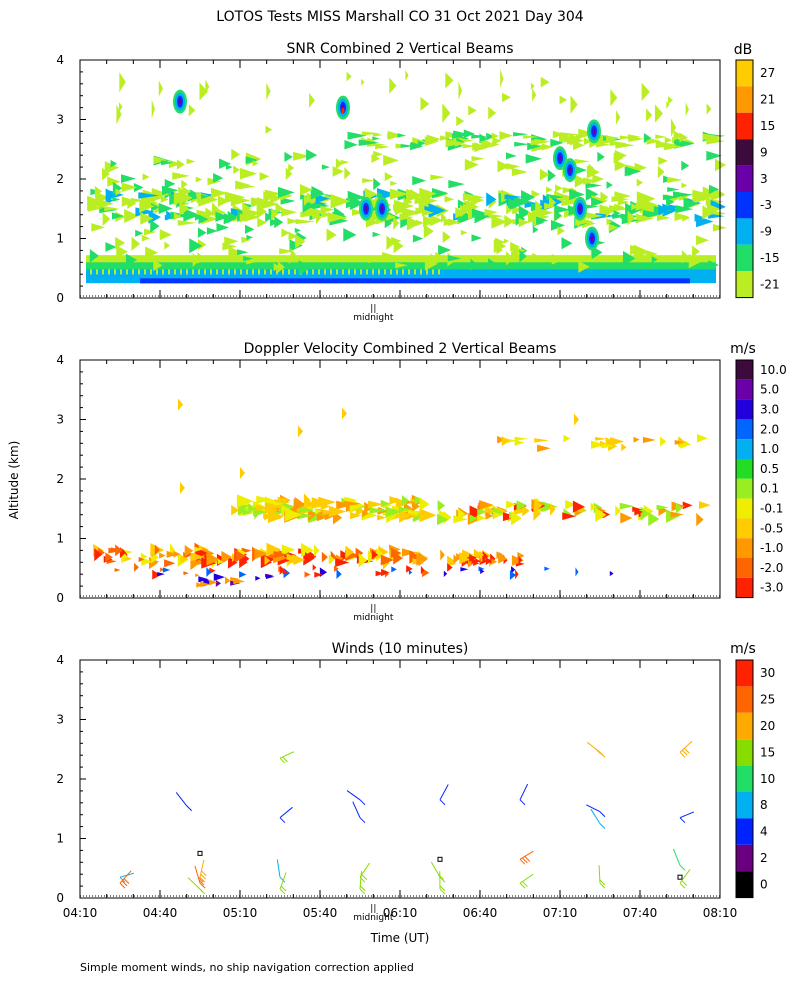 This screenshot has width=800, height=1000. I want to click on y-tick-label: 0, so click(60, 898).